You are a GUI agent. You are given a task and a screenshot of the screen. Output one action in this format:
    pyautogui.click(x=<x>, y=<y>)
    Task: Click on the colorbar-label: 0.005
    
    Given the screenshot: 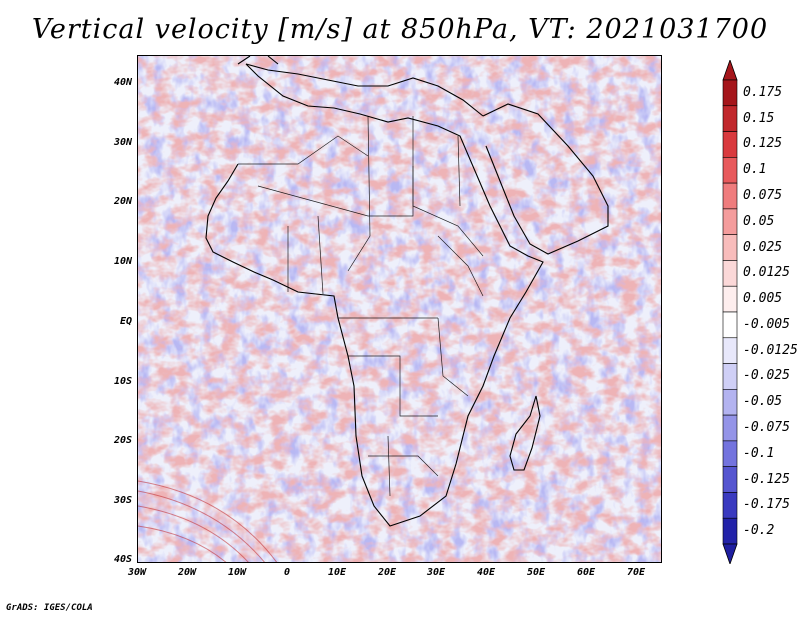 What is the action you would take?
    pyautogui.click(x=763, y=299)
    